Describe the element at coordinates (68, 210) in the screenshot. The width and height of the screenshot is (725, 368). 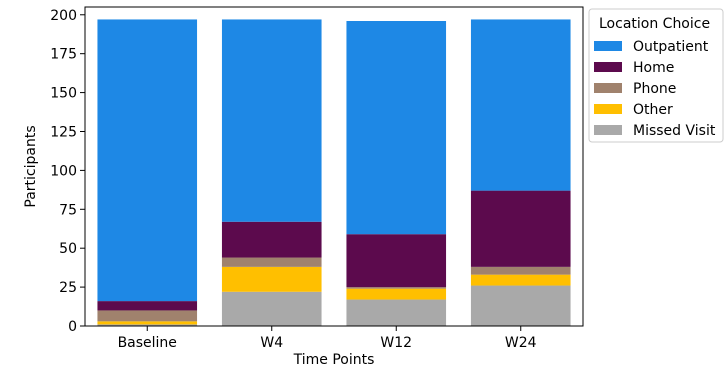
I see `y-tick-label: 75` at that location.